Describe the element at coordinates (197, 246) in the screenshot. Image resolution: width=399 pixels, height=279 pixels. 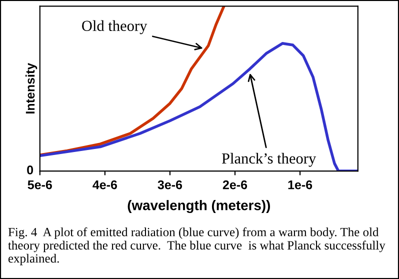
I see `caption: Fig. 4 A plot of emitted radiation (blue curve) from a warm body. The old theory predicted the red curve. The blue curve is what Planck successfully explained.` at that location.